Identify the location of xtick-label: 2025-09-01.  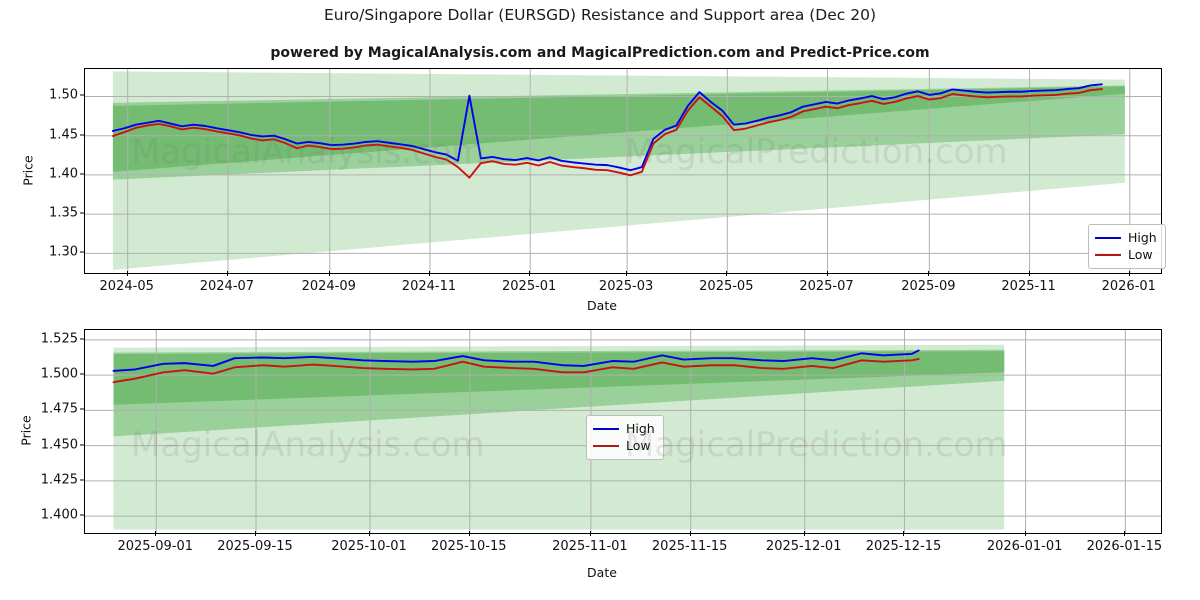
(155, 546).